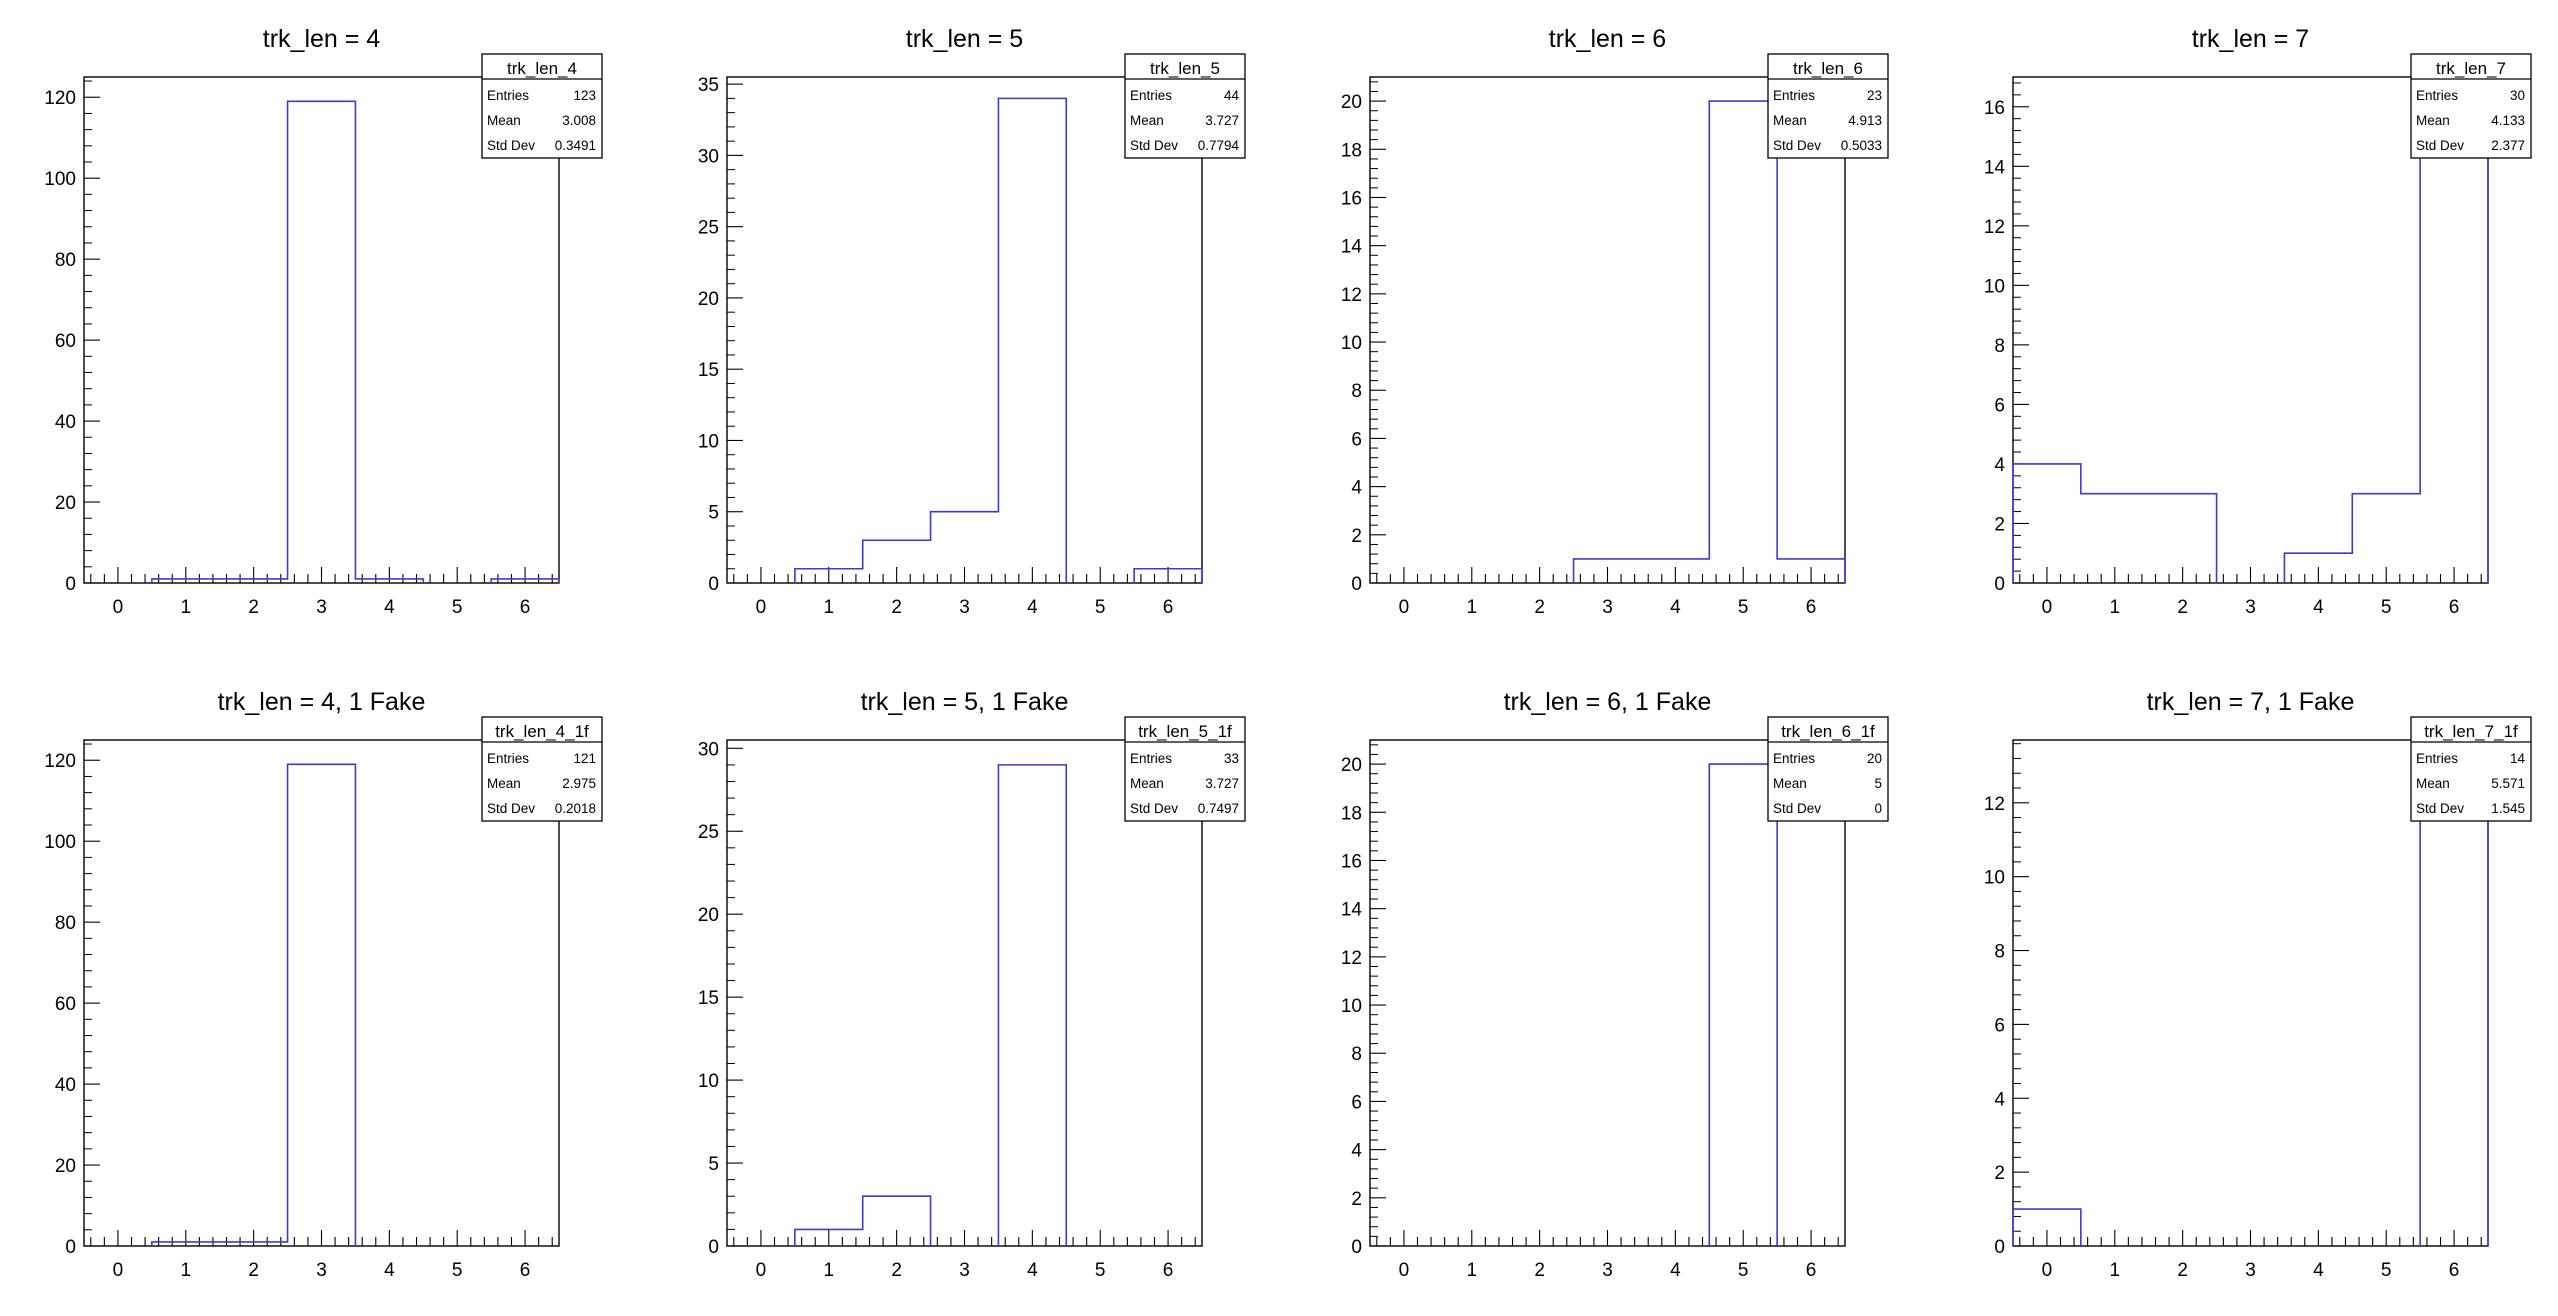  I want to click on stats-box-name: trk_len_5_1f, so click(1185, 731).